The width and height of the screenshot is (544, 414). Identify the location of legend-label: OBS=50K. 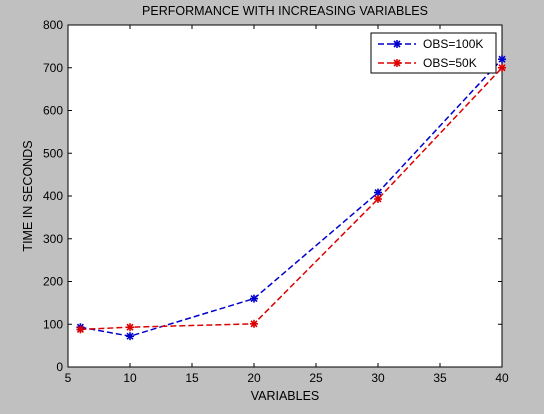
(450, 63).